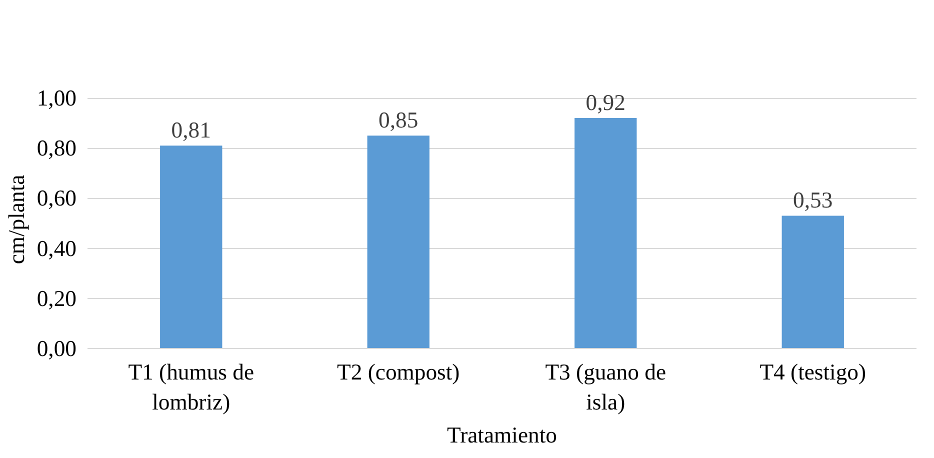 This screenshot has height=458, width=934. I want to click on x-tick-label: T3 (guano de isla), so click(605, 387).